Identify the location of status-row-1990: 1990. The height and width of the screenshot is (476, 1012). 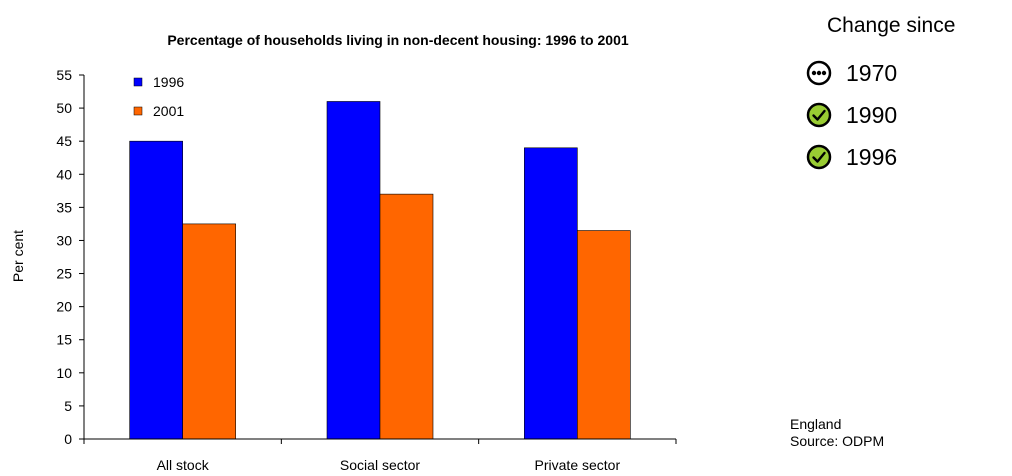
(851, 115).